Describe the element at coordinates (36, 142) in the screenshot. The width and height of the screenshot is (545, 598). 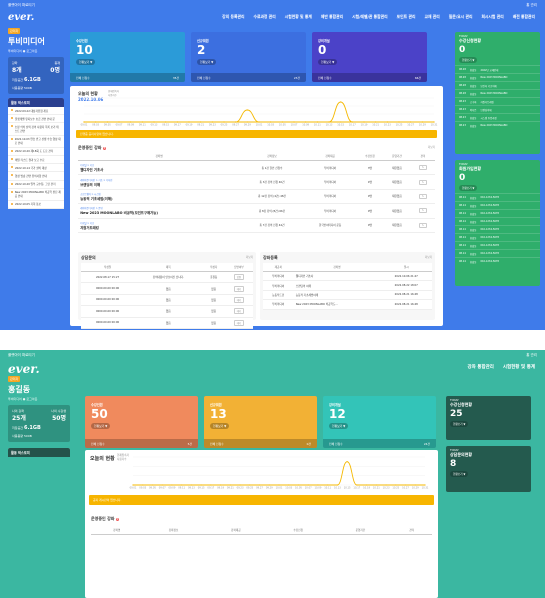
I see `activity-item: 2022.10.03 연습 반고 선생 수습 영상 대로 안내` at that location.